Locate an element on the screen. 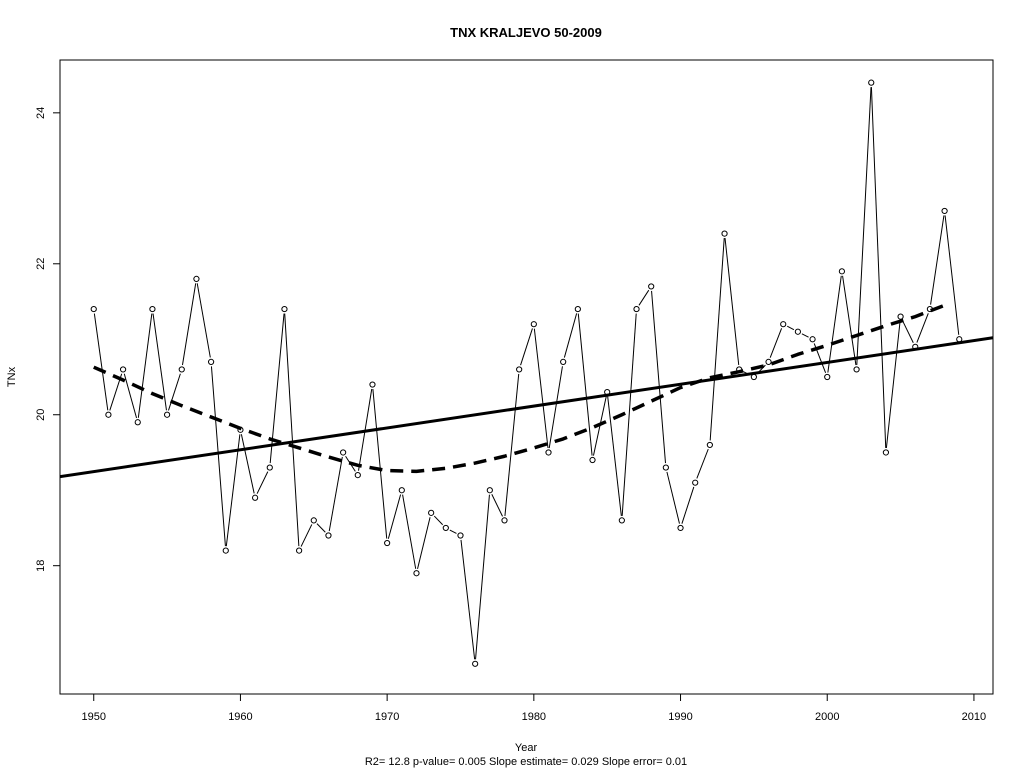  y-tick-label: 18 is located at coordinates (41, 566).